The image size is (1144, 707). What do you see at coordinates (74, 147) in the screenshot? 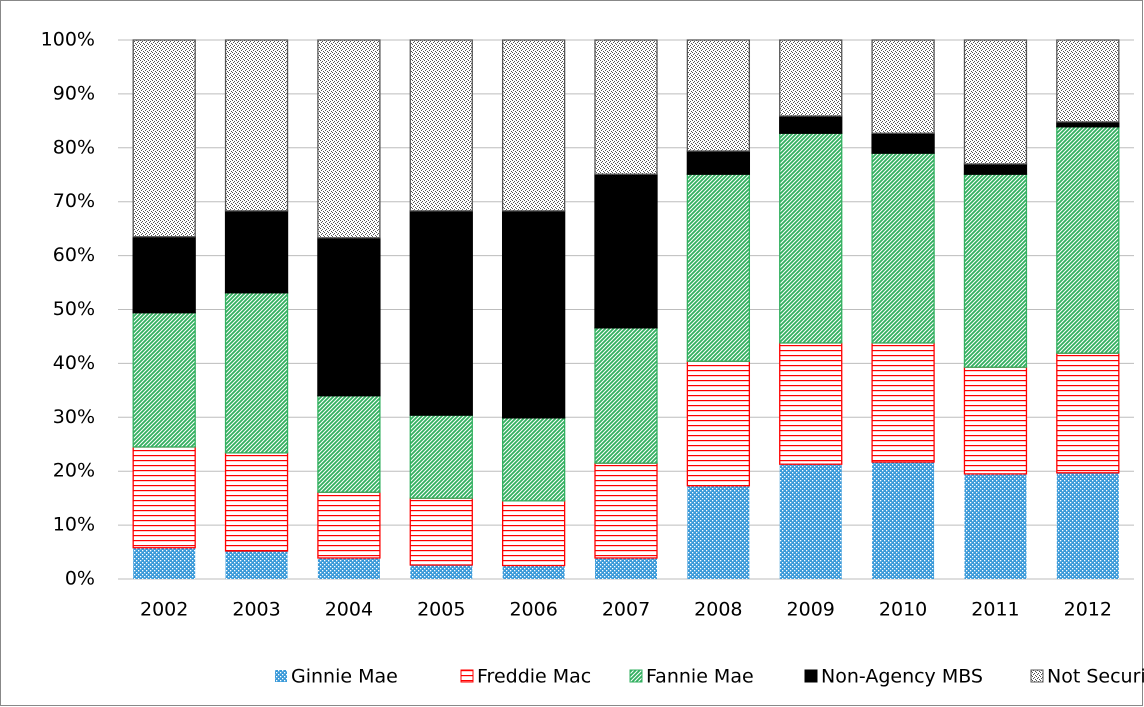
I see `y-tick-label: 80%` at bounding box center [74, 147].